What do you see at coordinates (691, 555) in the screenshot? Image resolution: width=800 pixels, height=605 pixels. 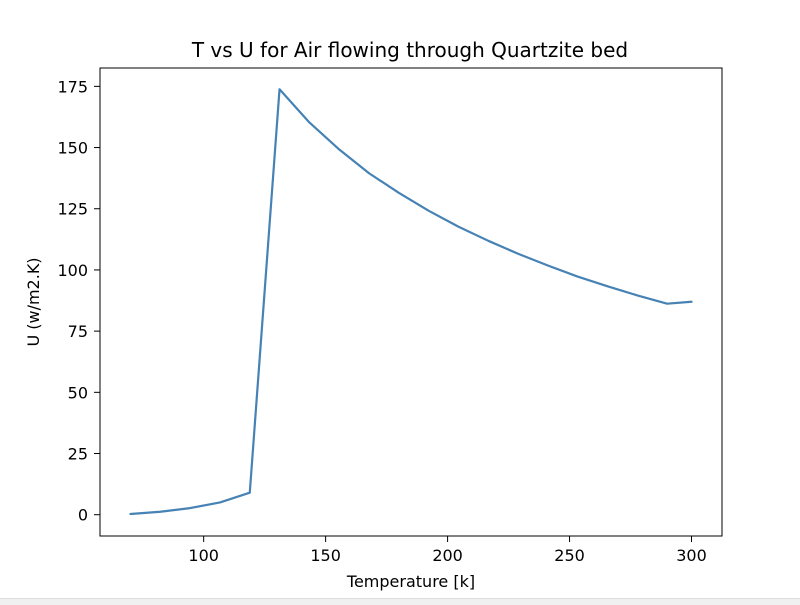 I see `x-tick-label: 300` at bounding box center [691, 555].